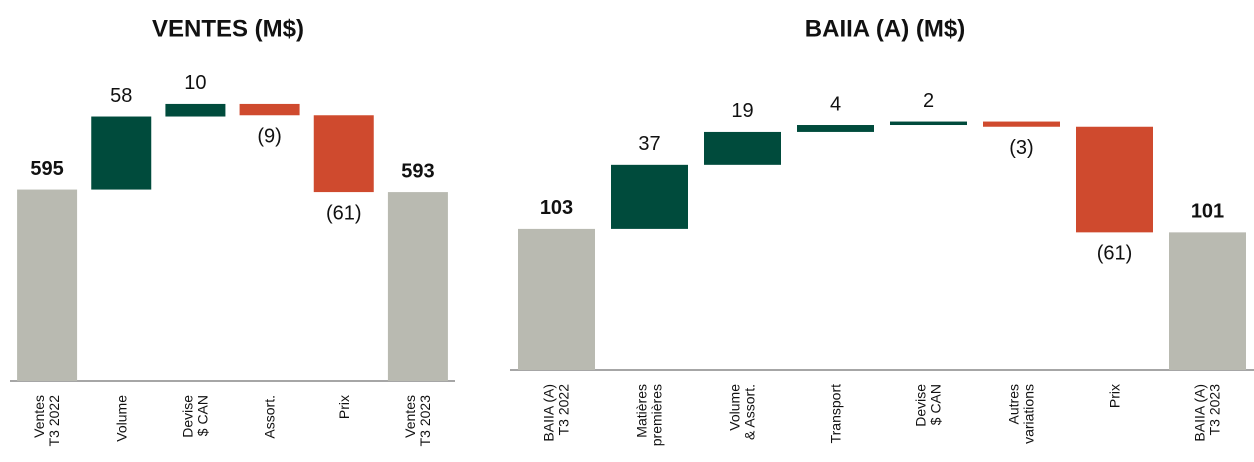 This screenshot has height=462, width=1254. Describe the element at coordinates (195, 83) in the screenshot. I see `data-label: 10` at that location.